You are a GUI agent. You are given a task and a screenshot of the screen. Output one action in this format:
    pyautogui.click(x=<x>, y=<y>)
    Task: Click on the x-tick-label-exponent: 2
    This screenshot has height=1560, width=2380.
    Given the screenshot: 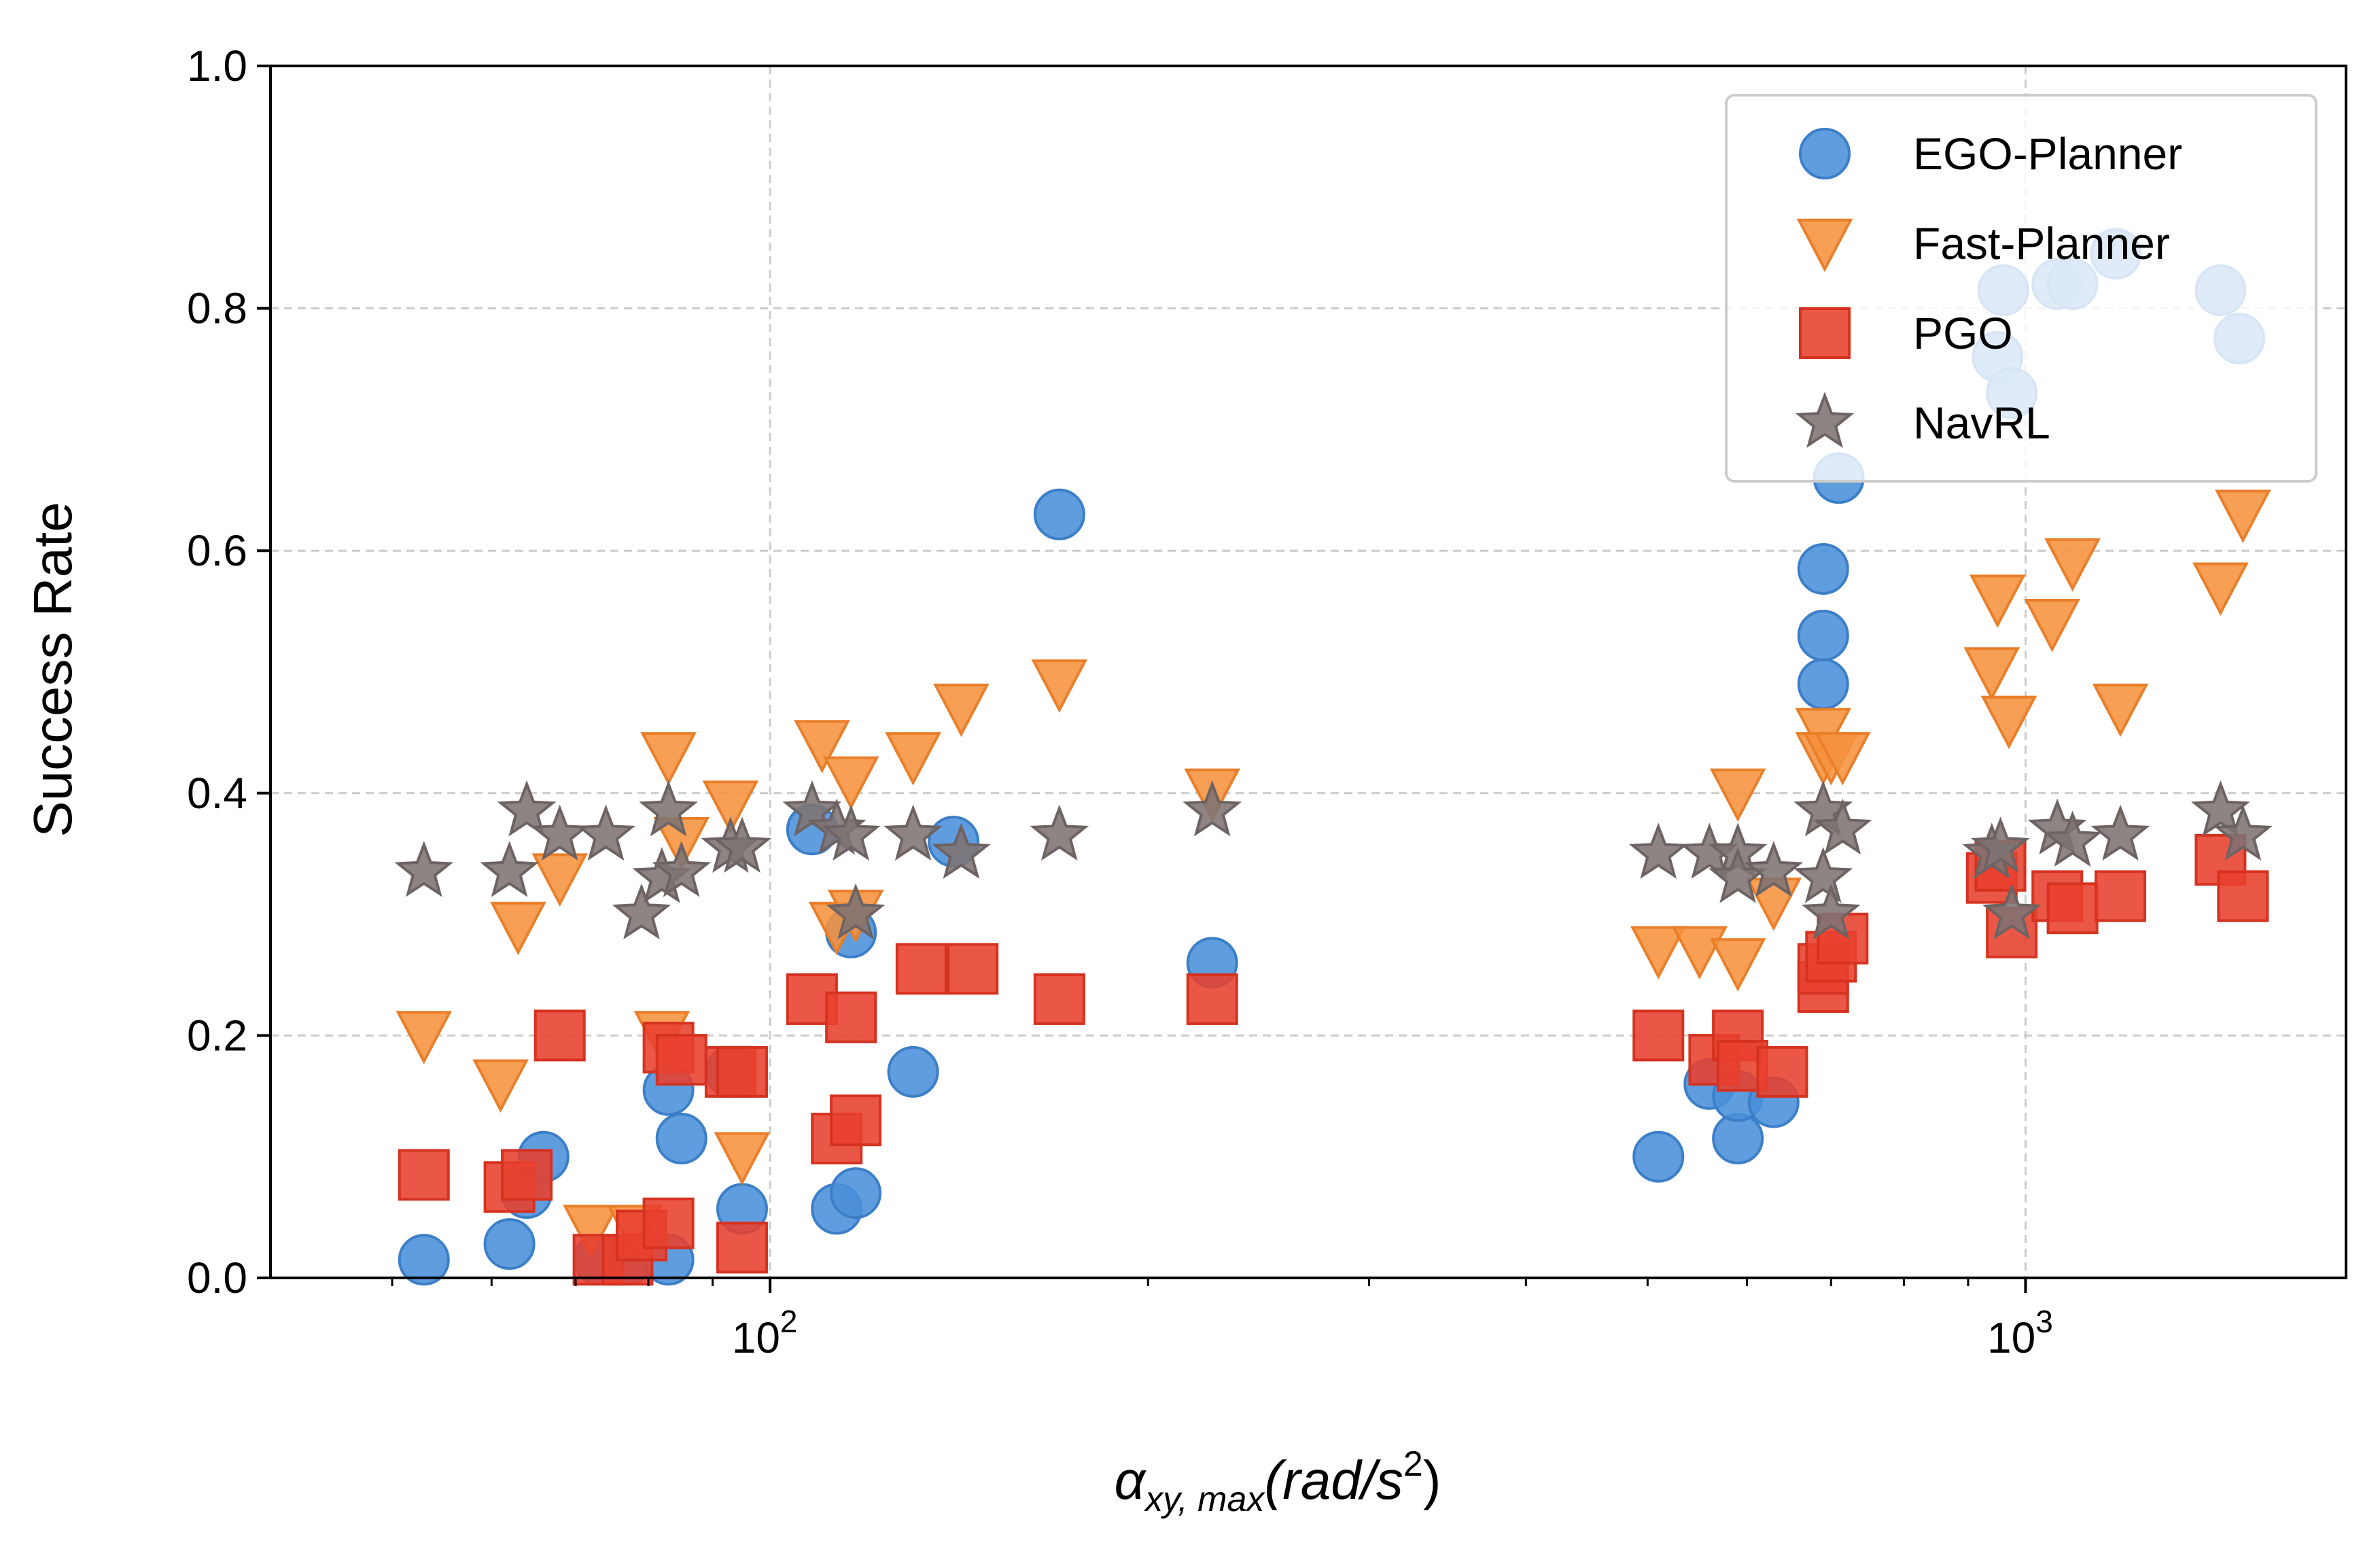 What is the action you would take?
    pyautogui.click(x=789, y=1322)
    